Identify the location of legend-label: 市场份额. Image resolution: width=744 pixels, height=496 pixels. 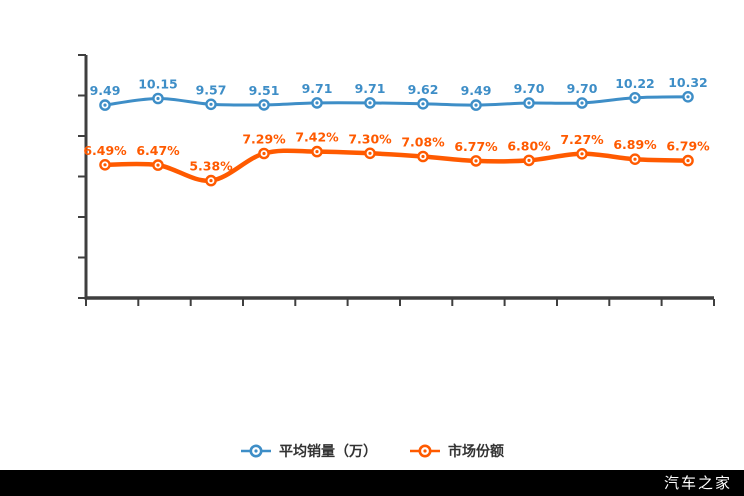
(476, 452).